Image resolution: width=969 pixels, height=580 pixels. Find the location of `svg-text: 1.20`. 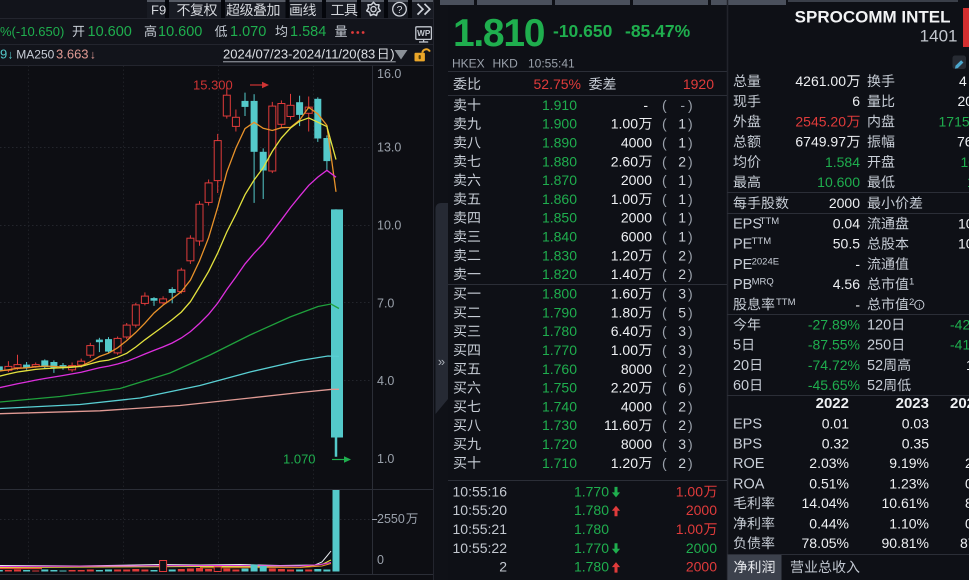

svg-text: 1.20 is located at coordinates (624, 255).